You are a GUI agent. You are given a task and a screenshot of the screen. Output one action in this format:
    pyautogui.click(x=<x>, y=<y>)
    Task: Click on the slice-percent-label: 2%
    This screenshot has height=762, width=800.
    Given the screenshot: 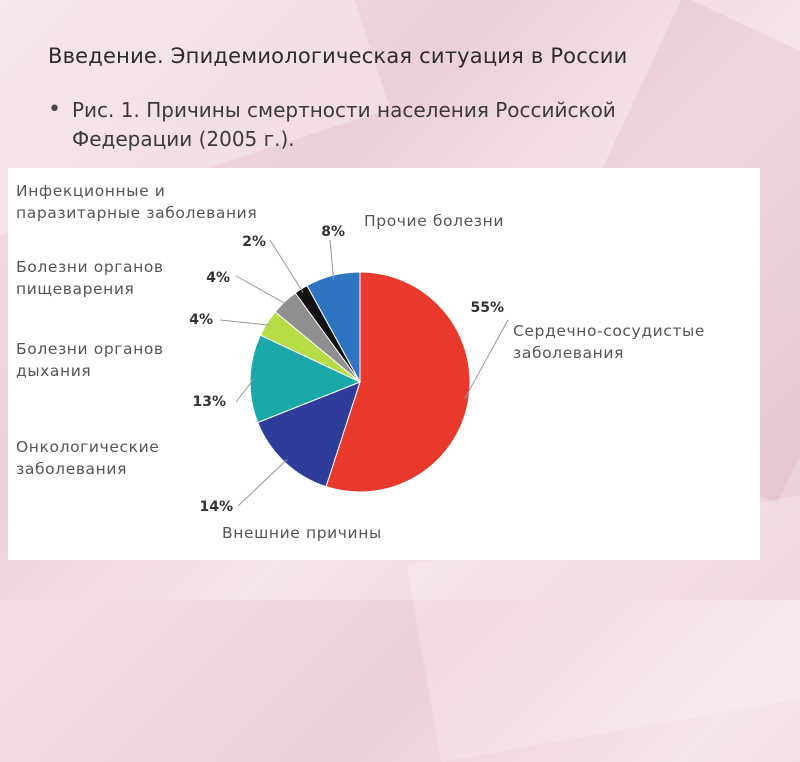 What is the action you would take?
    pyautogui.click(x=254, y=242)
    